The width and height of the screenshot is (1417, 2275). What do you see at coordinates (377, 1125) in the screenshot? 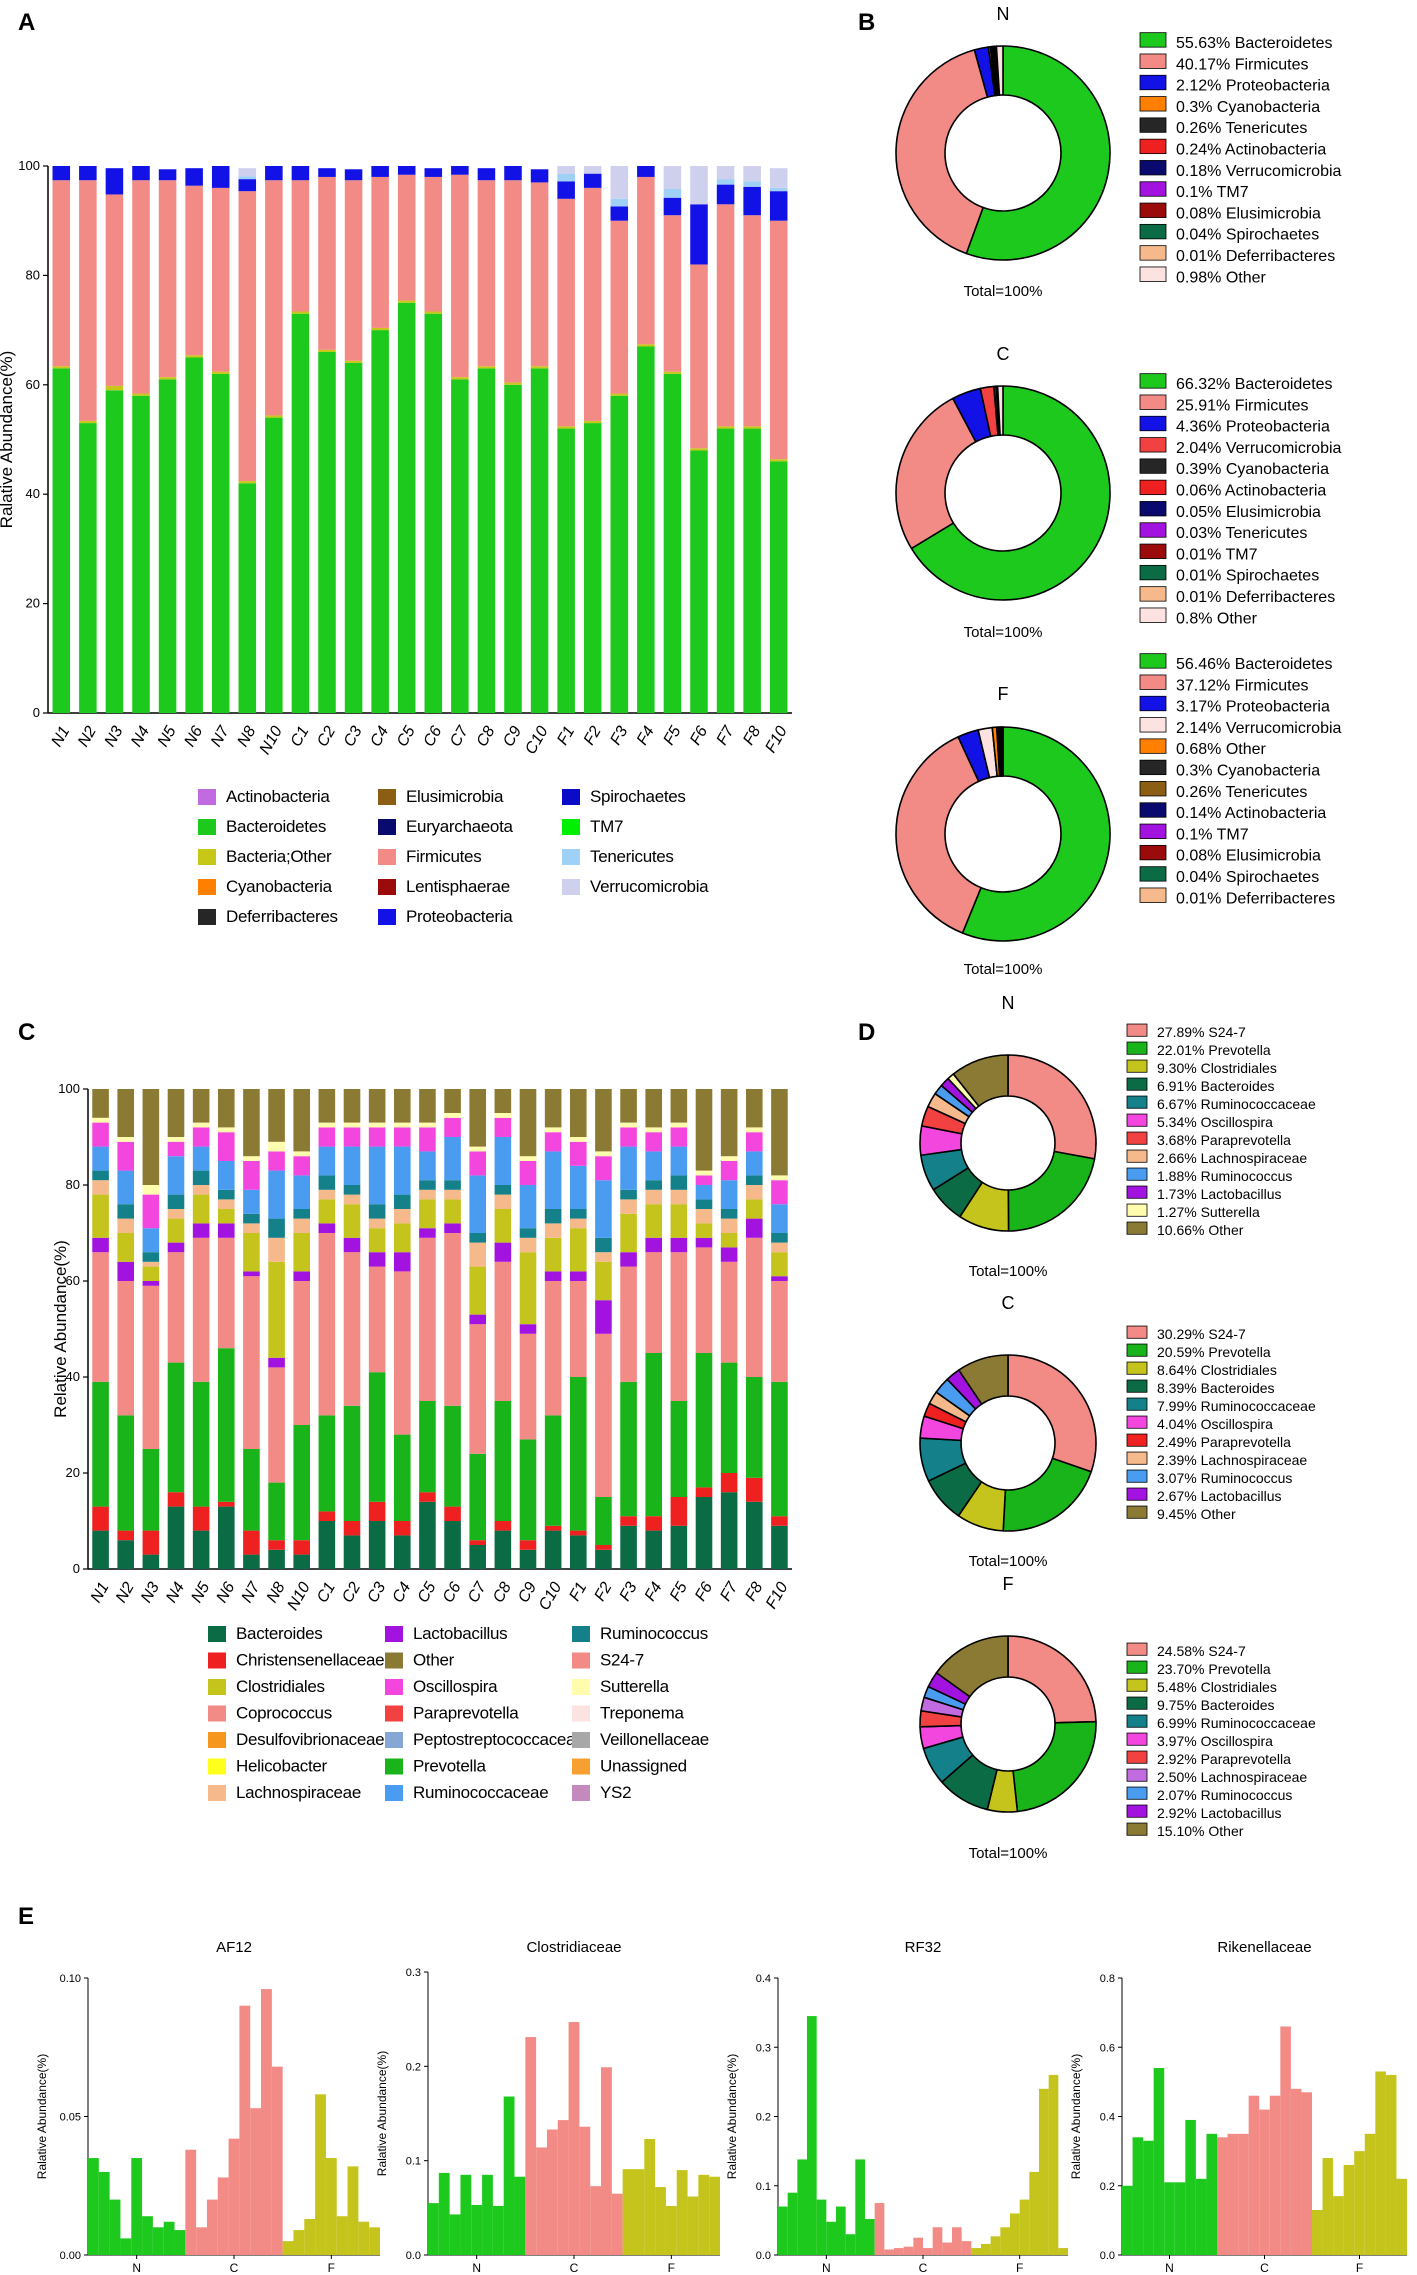
I see `bar-sutterella-c3` at bounding box center [377, 1125].